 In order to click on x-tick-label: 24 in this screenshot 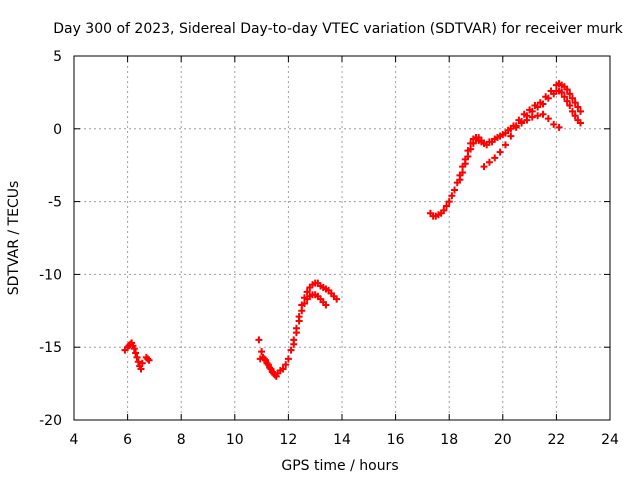, I will do `click(610, 440)`.